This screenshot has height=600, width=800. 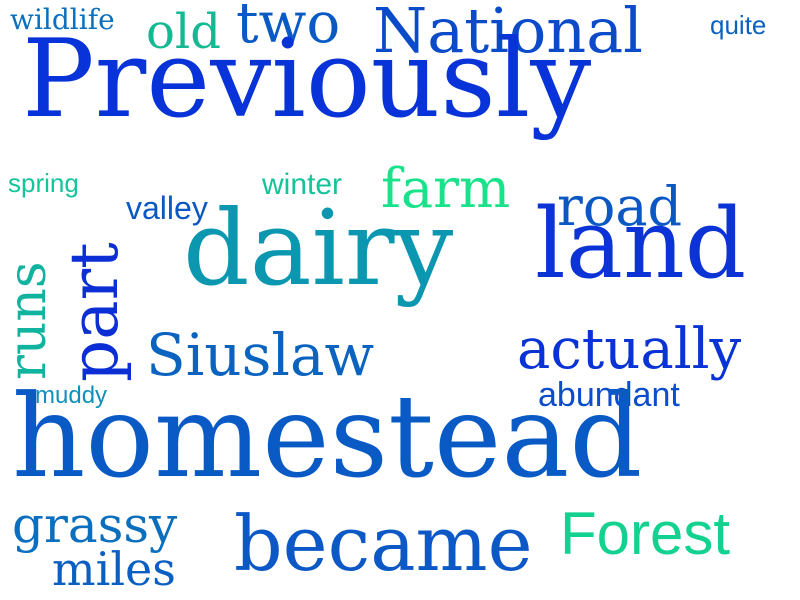 What do you see at coordinates (620, 206) in the screenshot?
I see `word-road: road` at bounding box center [620, 206].